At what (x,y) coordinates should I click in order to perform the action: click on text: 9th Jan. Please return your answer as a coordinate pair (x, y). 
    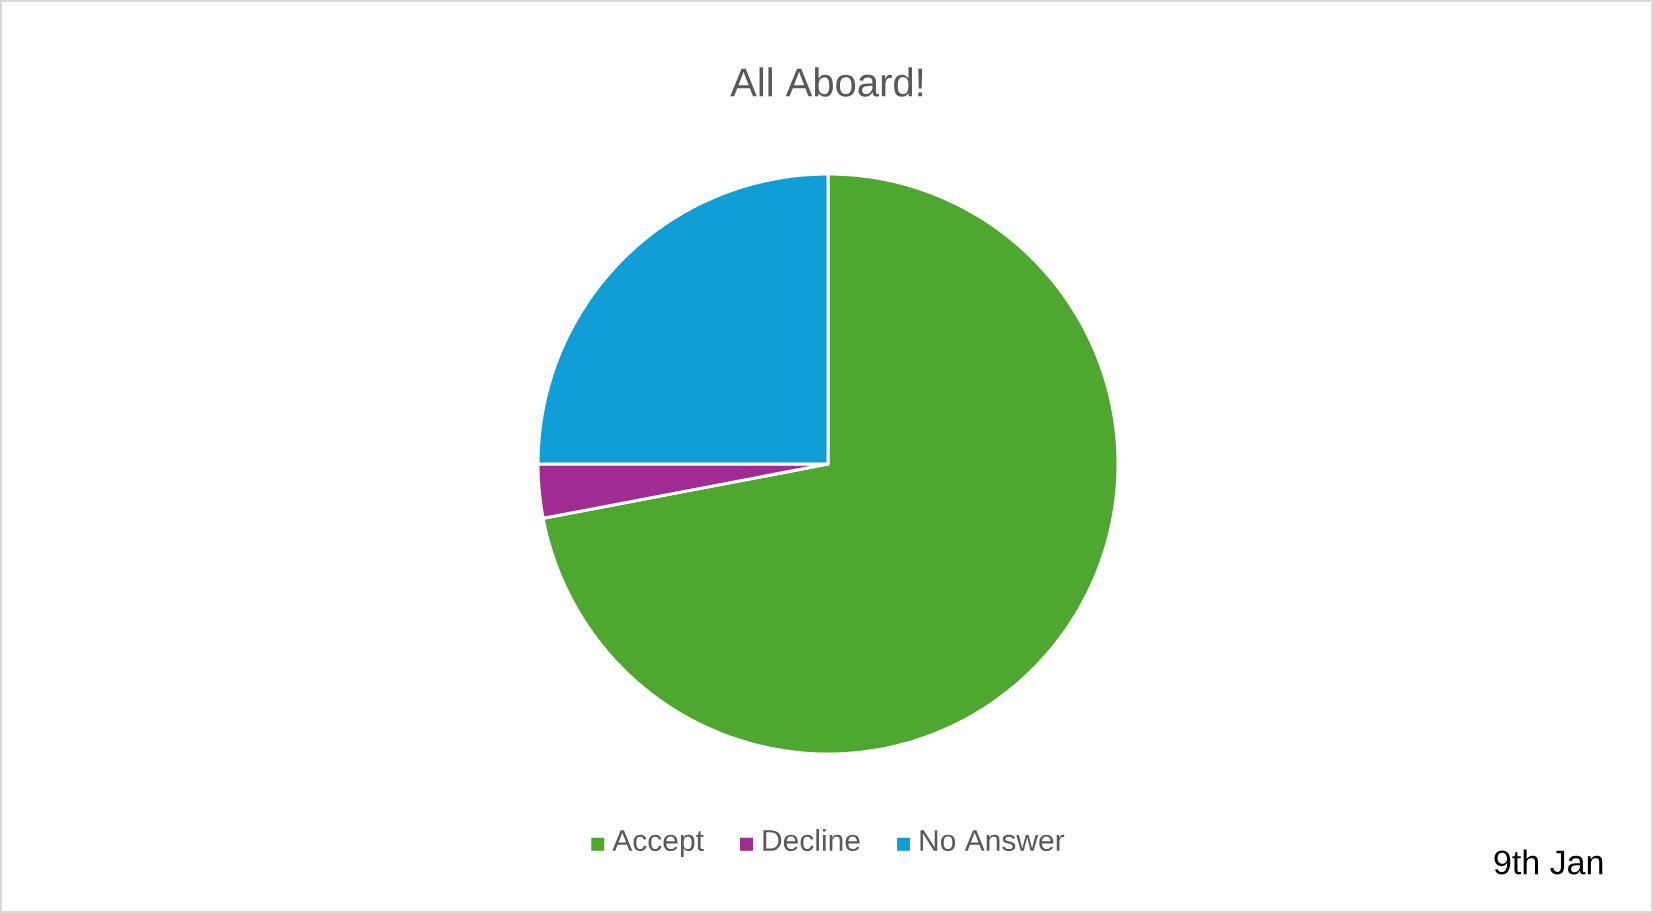
    Looking at the image, I should click on (1548, 862).